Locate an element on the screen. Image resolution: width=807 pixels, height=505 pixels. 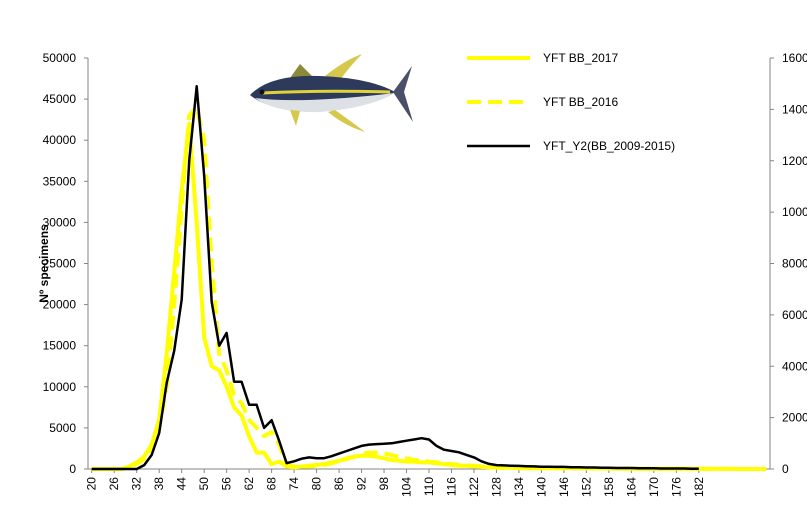
y-tick-label: 45000 is located at coordinates (60, 99).